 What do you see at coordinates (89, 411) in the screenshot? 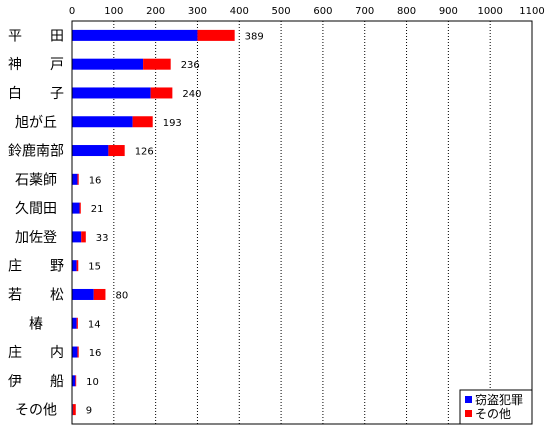
I see `data-label: 9` at bounding box center [89, 411].